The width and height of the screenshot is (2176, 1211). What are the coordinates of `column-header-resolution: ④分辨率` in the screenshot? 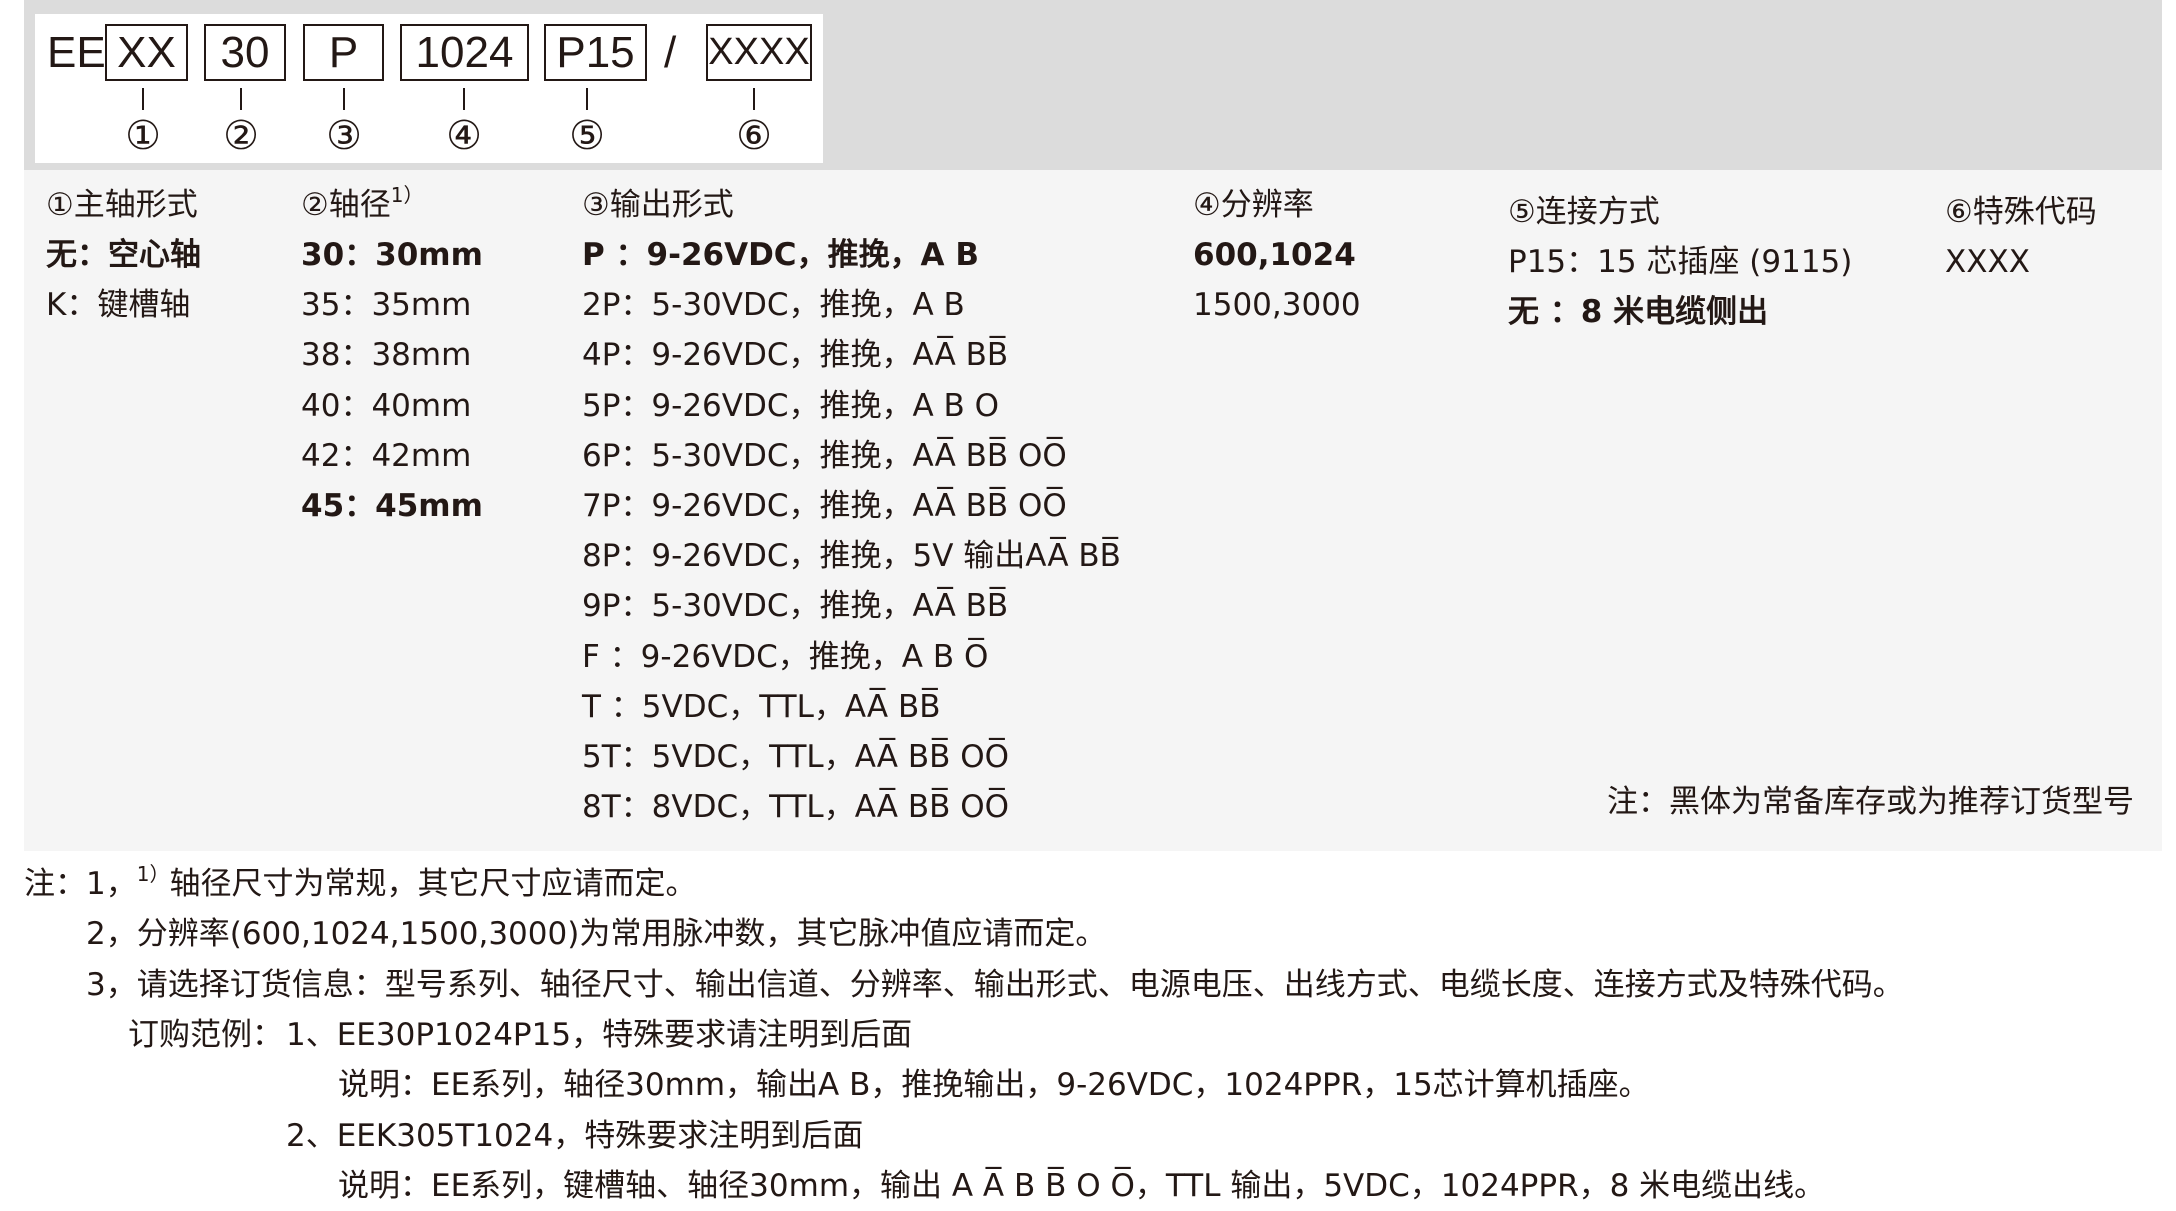 It's located at (1253, 205).